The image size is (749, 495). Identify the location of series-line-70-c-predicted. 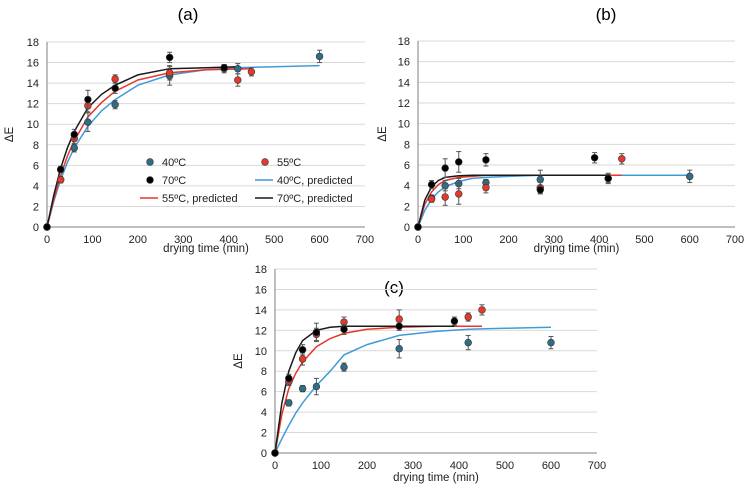
(513, 201).